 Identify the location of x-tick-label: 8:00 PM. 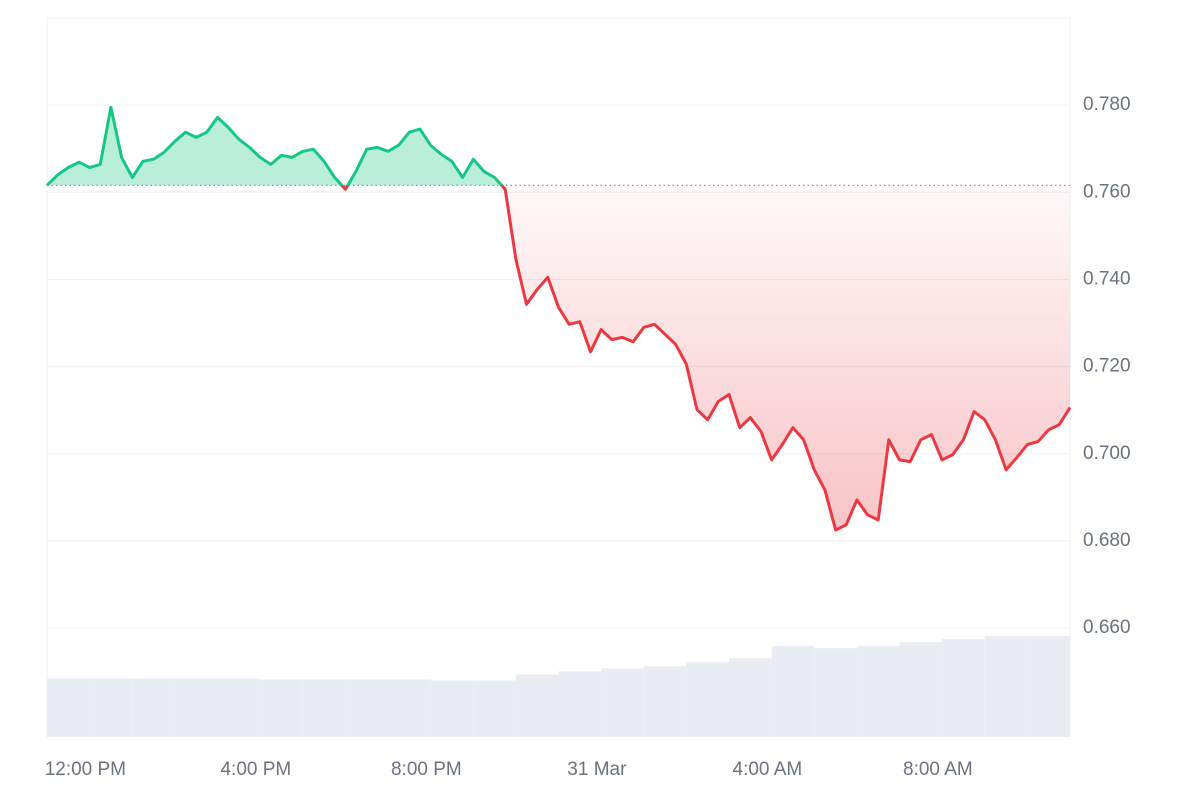
(426, 769).